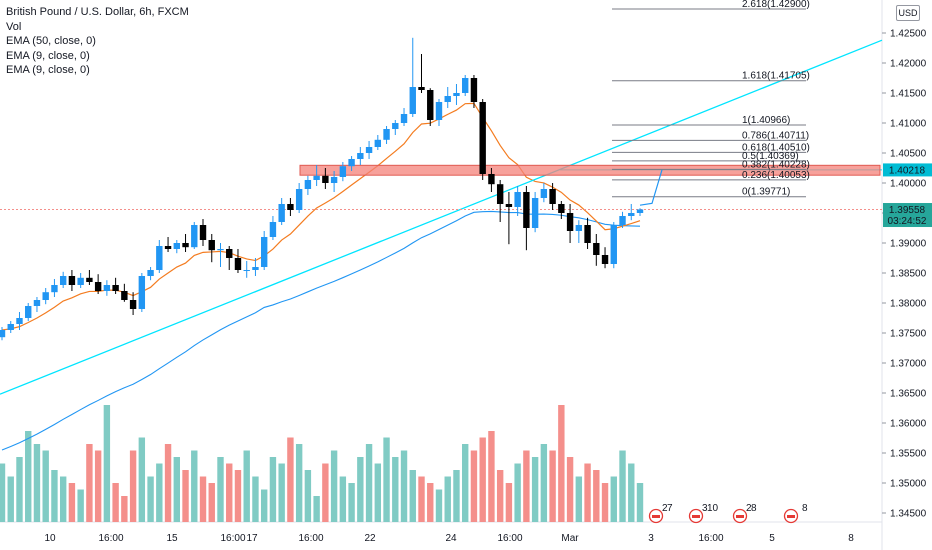  What do you see at coordinates (766, 192) in the screenshot?
I see `fib-level-label: 0(1.39771)` at bounding box center [766, 192].